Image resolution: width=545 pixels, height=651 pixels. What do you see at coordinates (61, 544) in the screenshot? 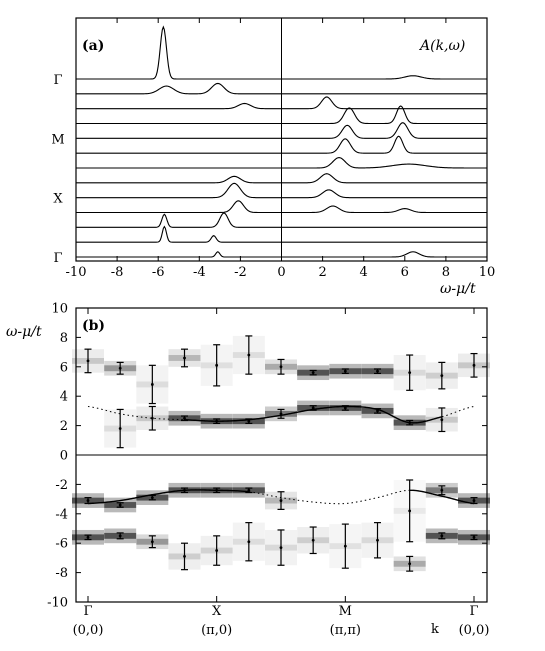
I see `y-tick-label: -6` at bounding box center [61, 544].